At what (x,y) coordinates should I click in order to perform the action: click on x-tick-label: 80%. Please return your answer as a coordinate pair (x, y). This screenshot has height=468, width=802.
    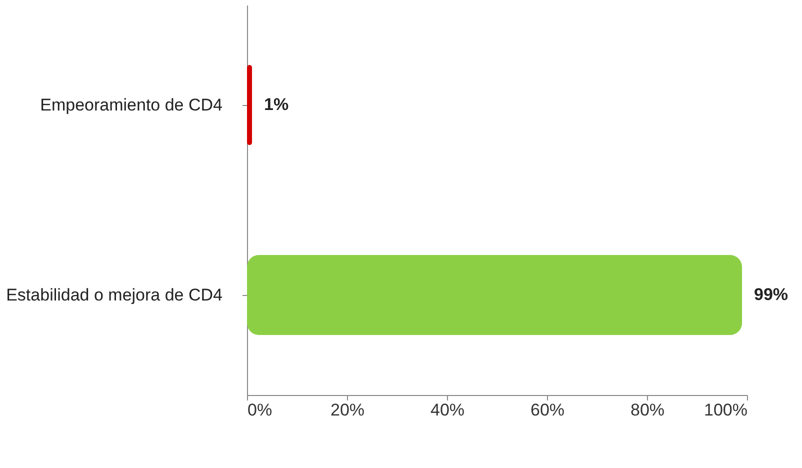
    Looking at the image, I should click on (647, 410).